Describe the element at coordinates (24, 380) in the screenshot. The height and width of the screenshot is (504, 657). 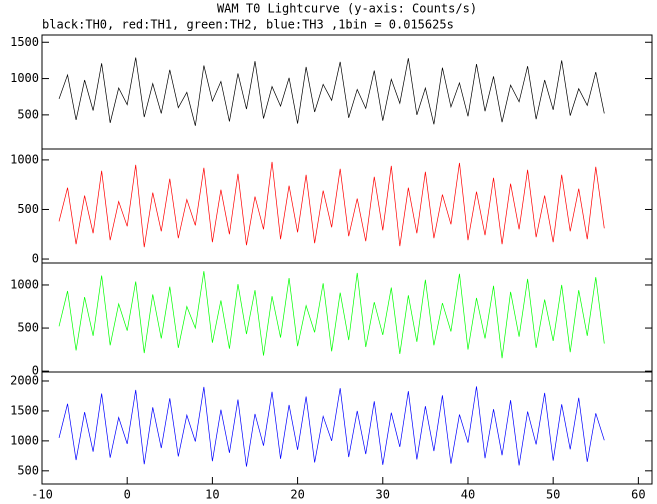
I see `y-tick-label: 2000` at that location.